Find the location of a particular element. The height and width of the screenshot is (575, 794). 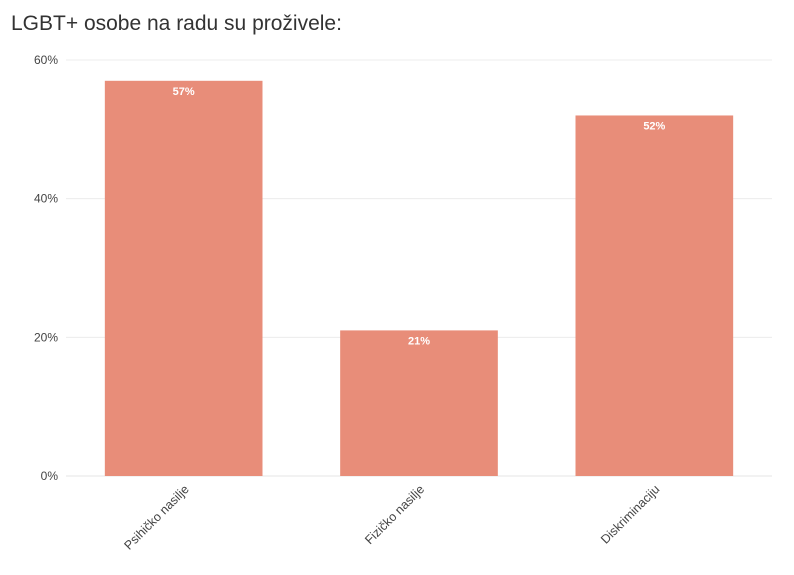

y-tick-label: 40% is located at coordinates (46, 199).